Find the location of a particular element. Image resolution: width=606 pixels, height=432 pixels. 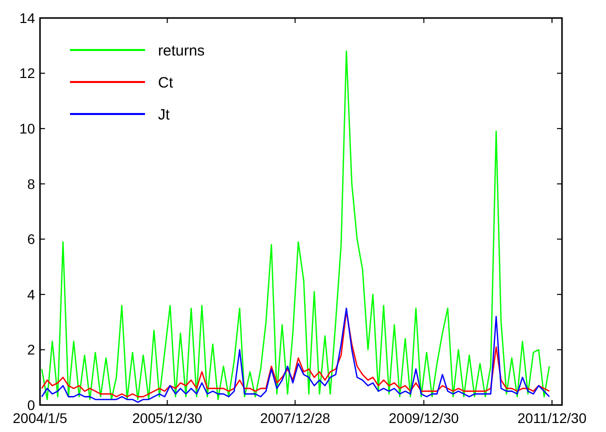

y-tick-label: 8 is located at coordinates (31, 184).